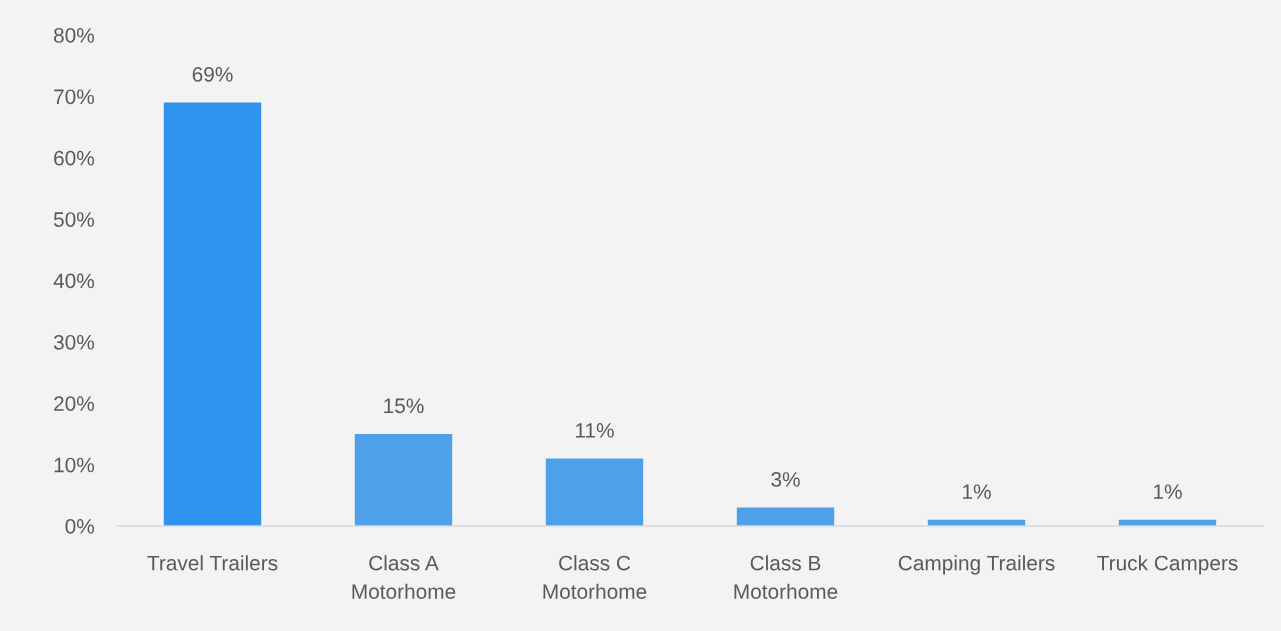 This screenshot has height=631, width=1281. I want to click on y-tick-label: 20%, so click(74, 403).